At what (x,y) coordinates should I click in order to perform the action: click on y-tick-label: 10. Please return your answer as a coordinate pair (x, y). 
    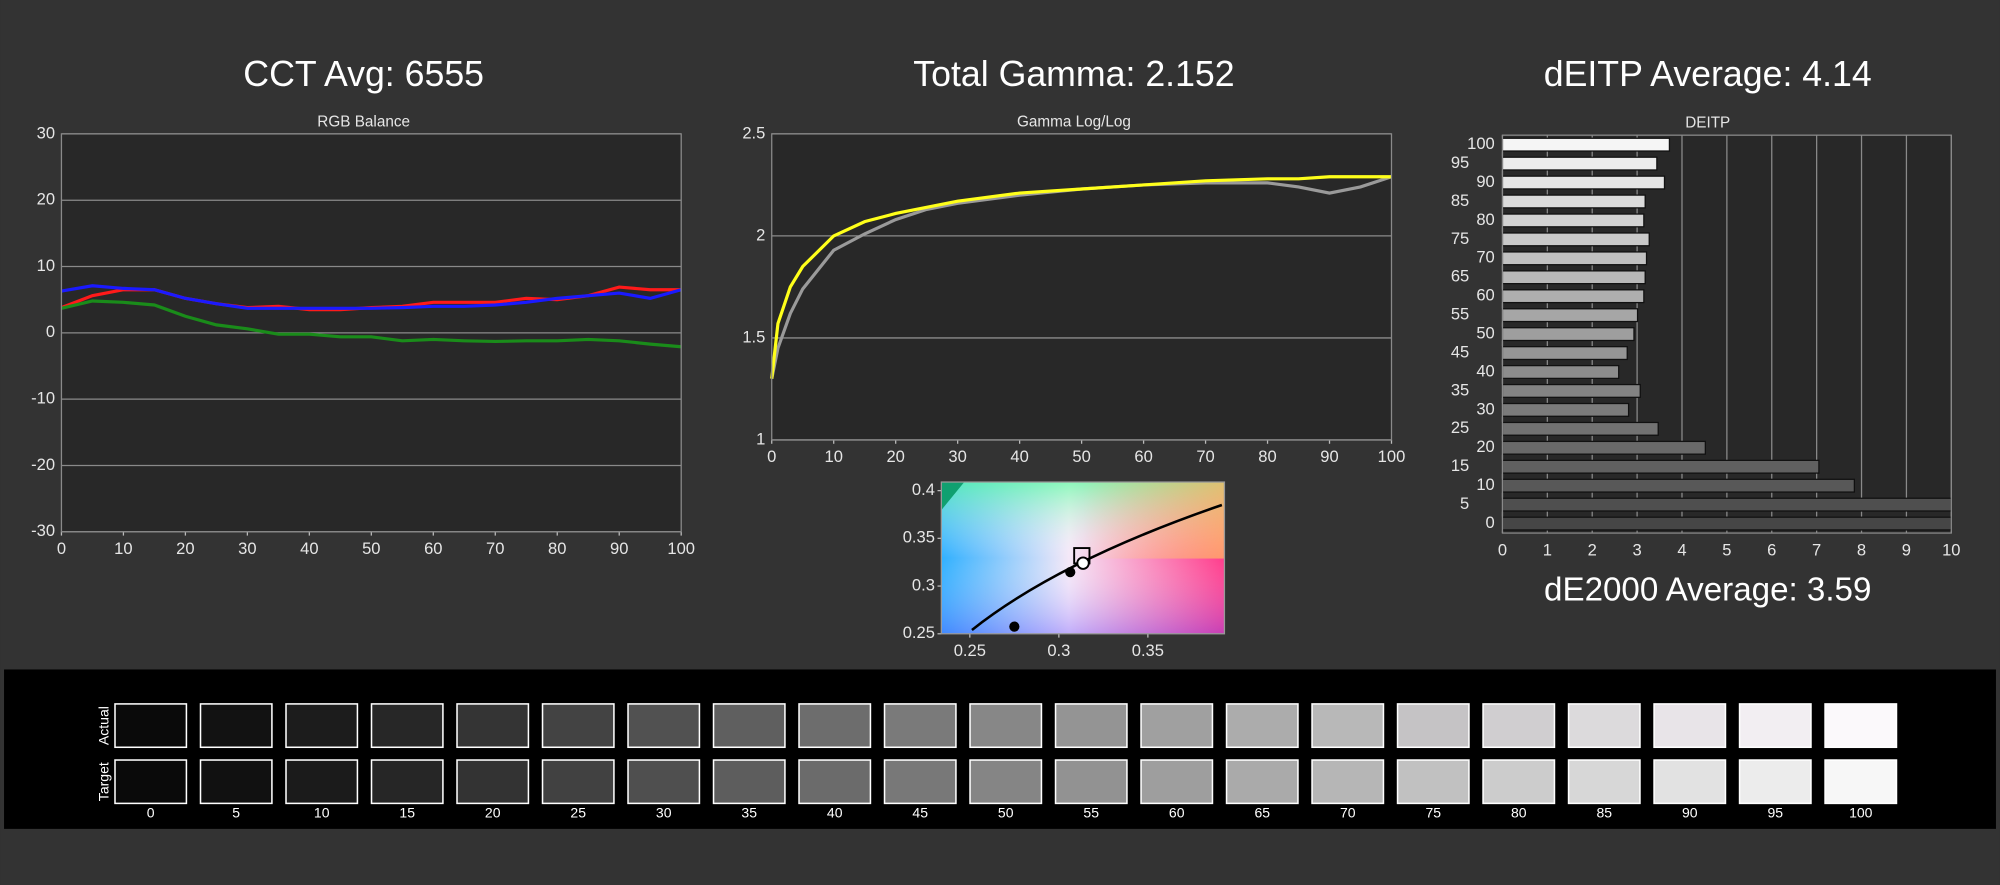
    Looking at the image, I should click on (1485, 484).